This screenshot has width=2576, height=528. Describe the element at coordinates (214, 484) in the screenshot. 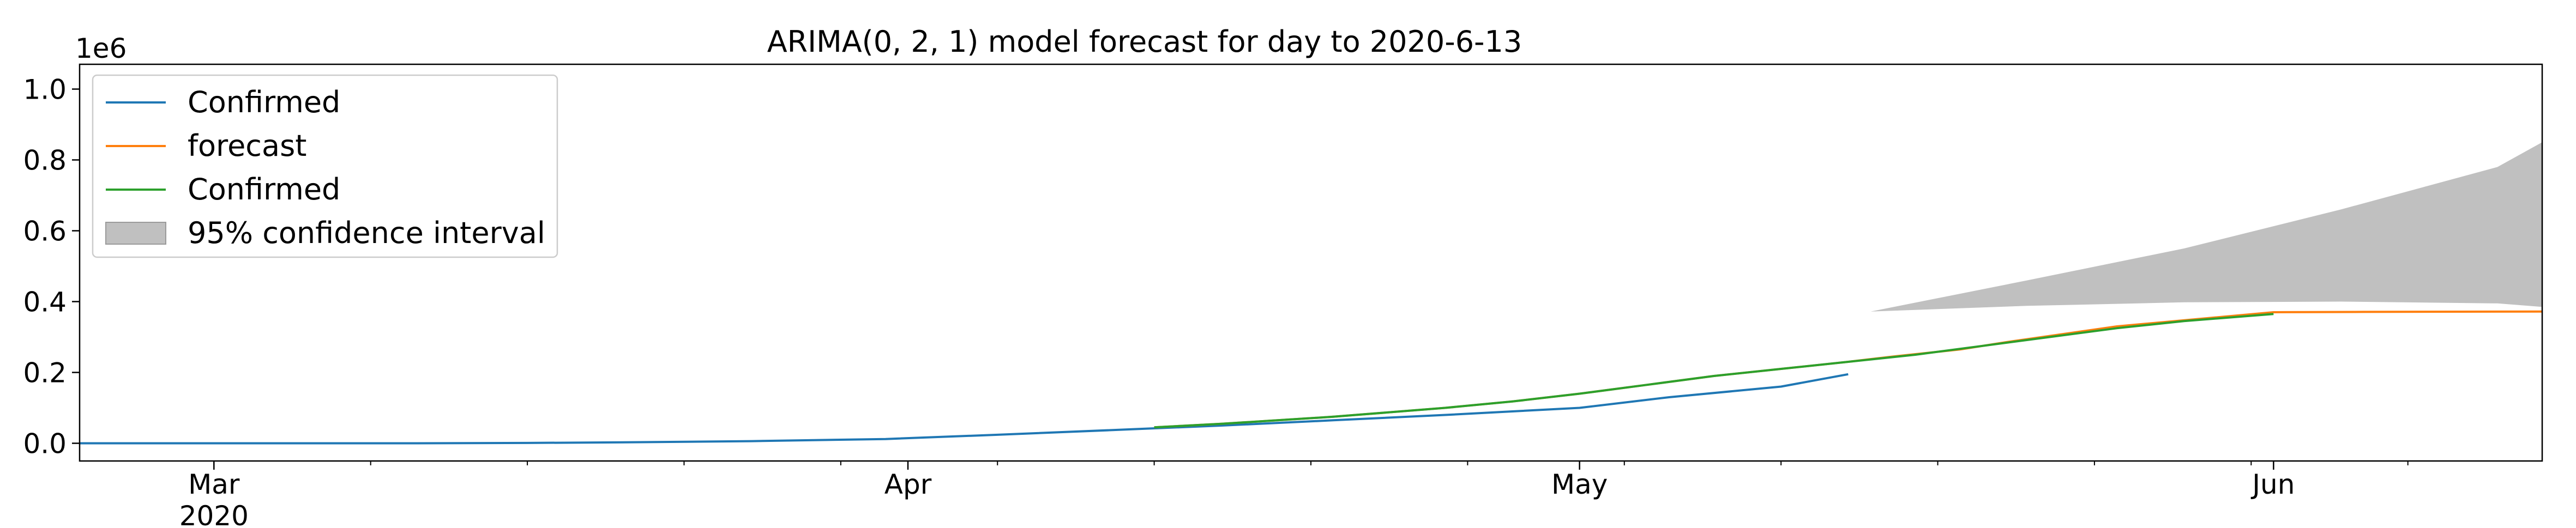

I see `x-tick-label: Mar` at that location.